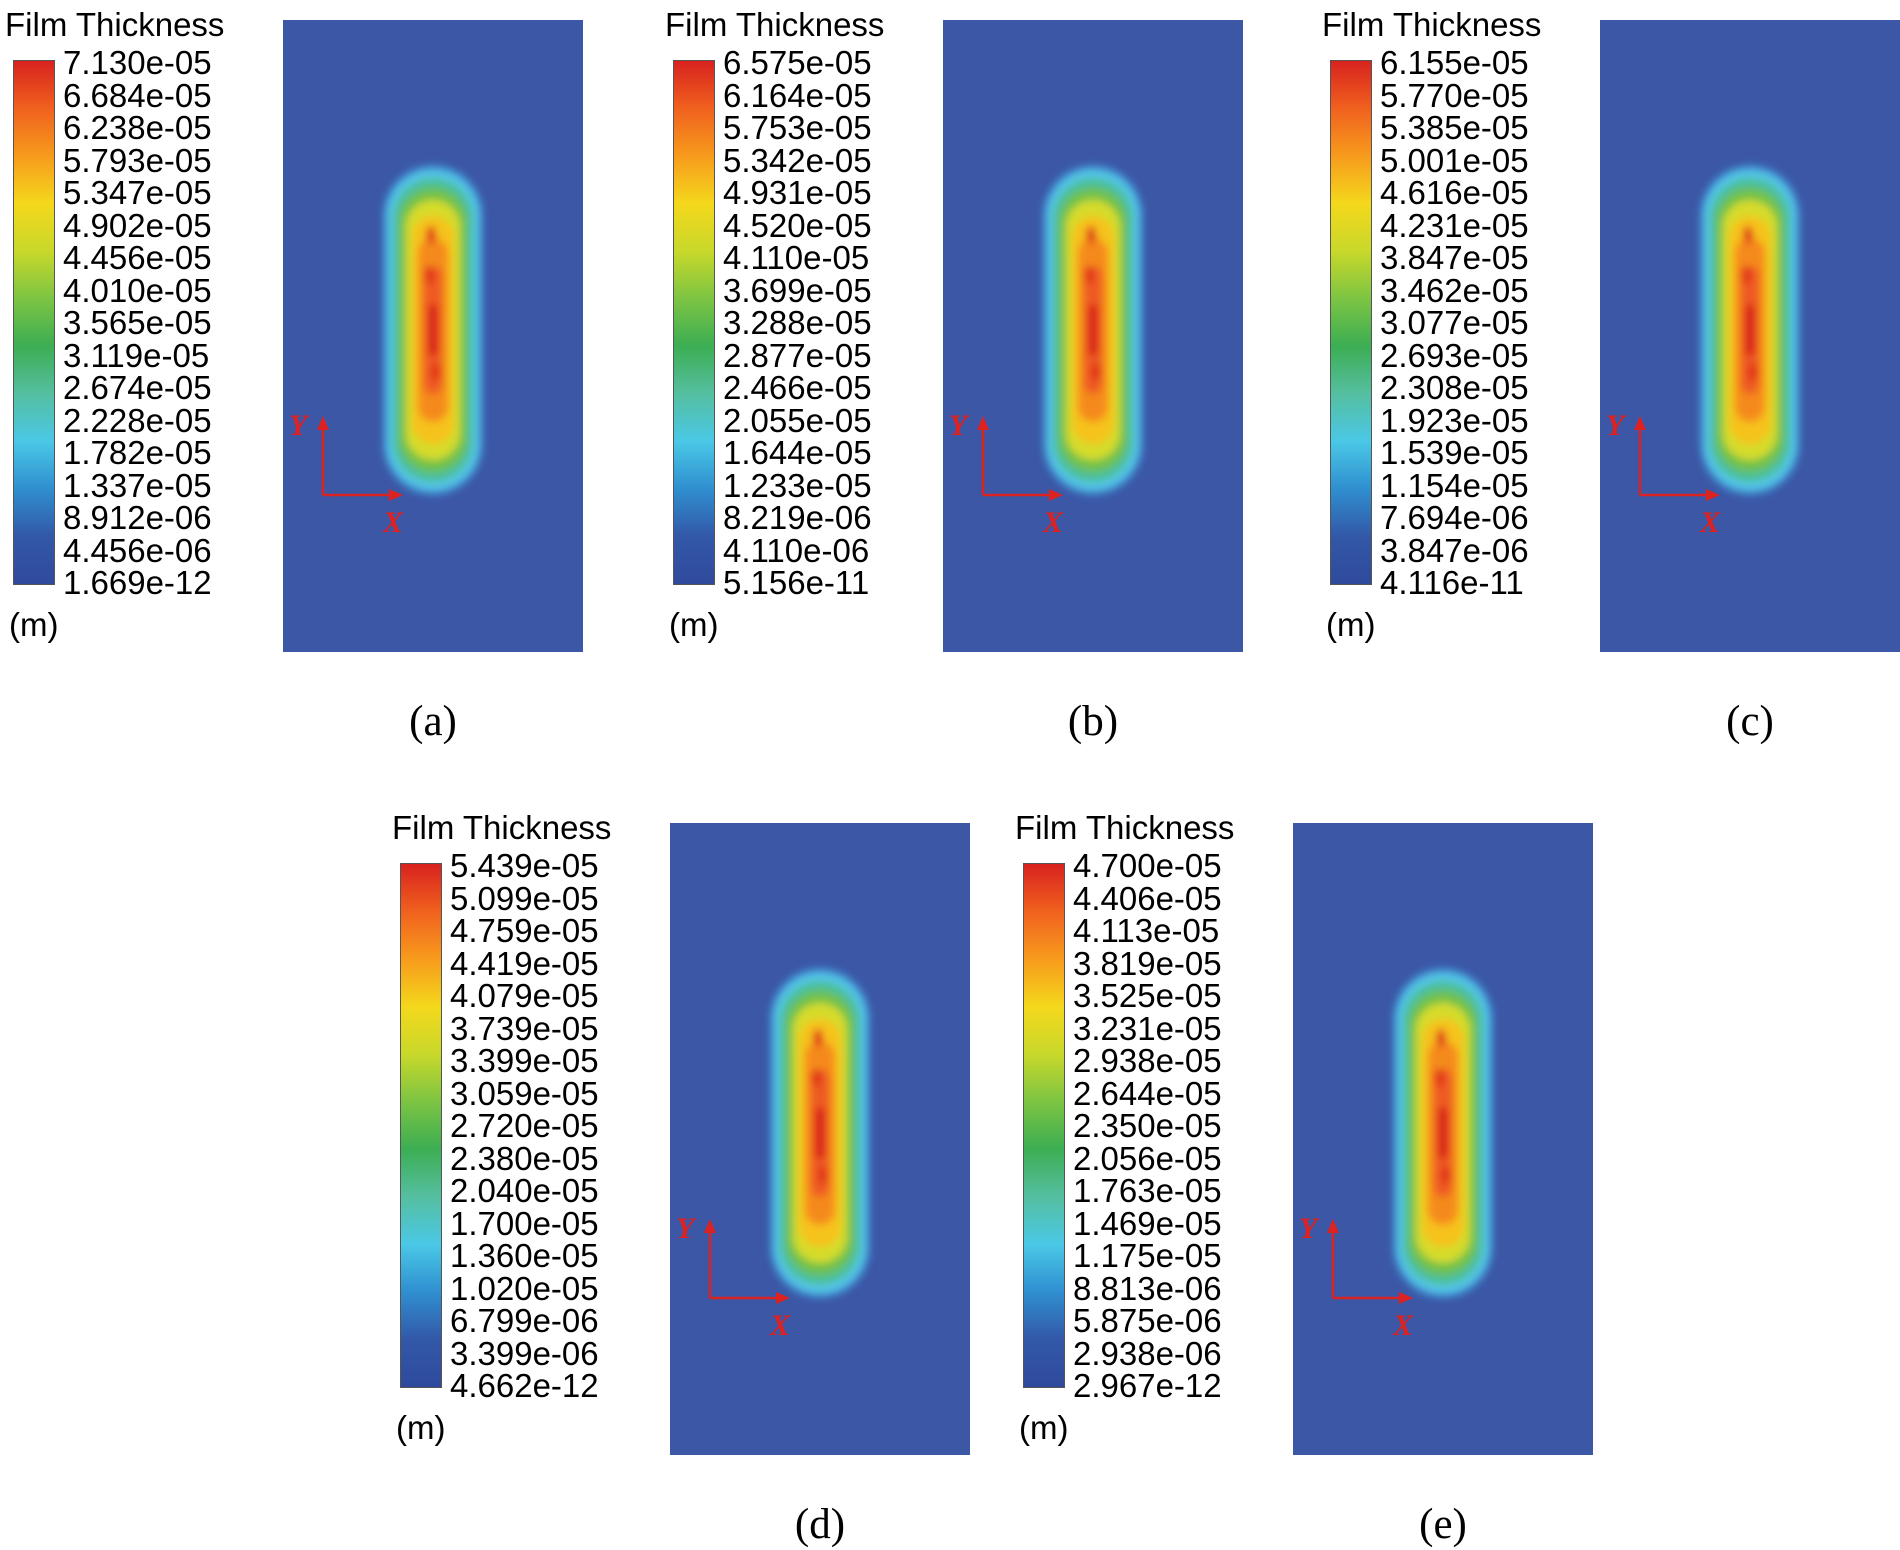 The image size is (1900, 1550). I want to click on legend-tick-label: 7.694e-06, so click(1454, 517).